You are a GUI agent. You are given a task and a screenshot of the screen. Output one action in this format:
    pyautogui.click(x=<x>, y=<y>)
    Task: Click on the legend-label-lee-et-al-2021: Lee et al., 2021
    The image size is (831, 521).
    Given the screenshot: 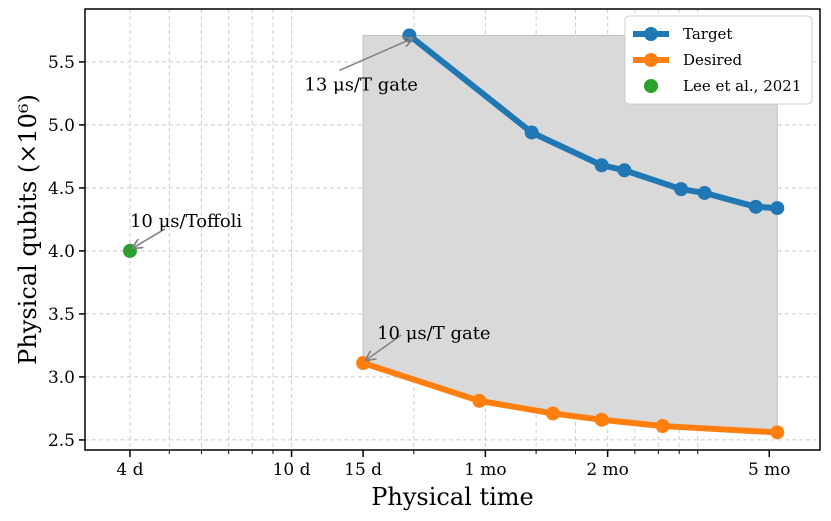 What is the action you would take?
    pyautogui.click(x=742, y=86)
    